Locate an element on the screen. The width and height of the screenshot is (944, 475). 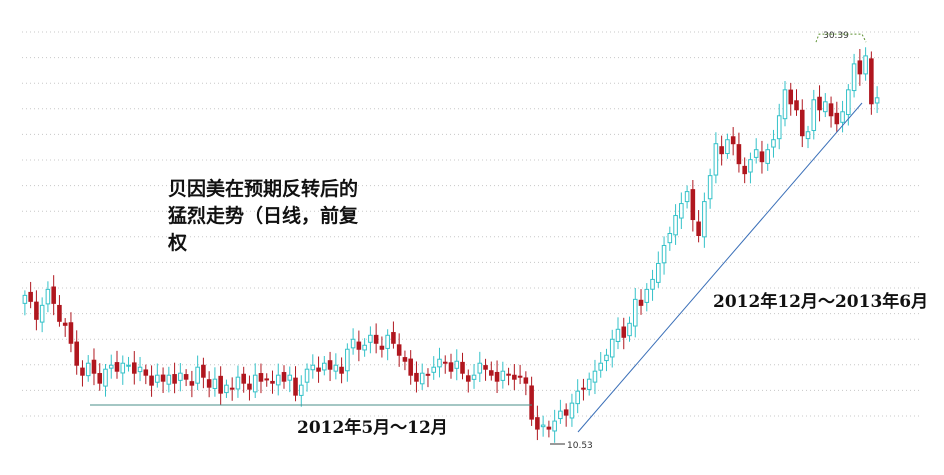
high-price-marker is located at coordinates (841, 38).